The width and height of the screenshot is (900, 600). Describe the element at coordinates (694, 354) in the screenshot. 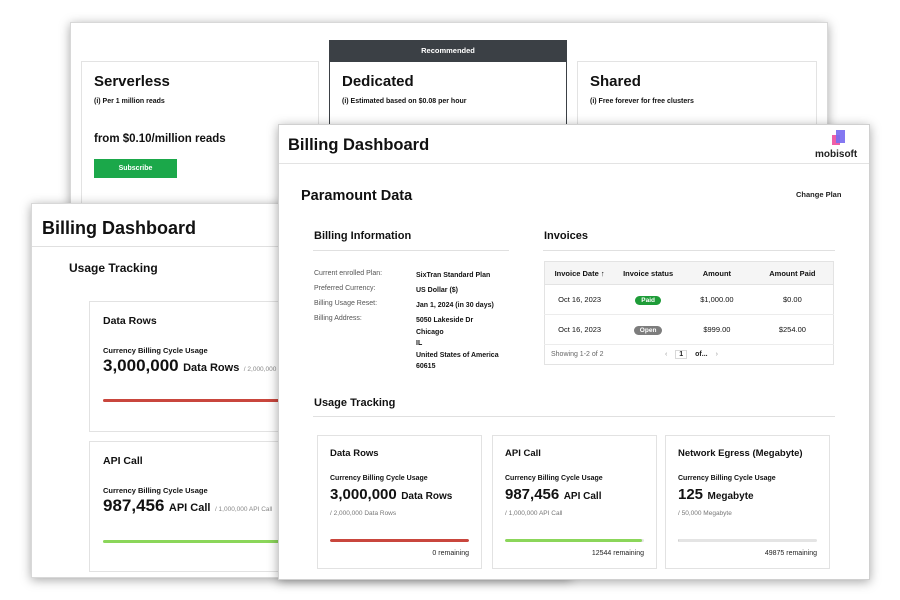

I see `pagination: ‹ 1 of... ›` at that location.